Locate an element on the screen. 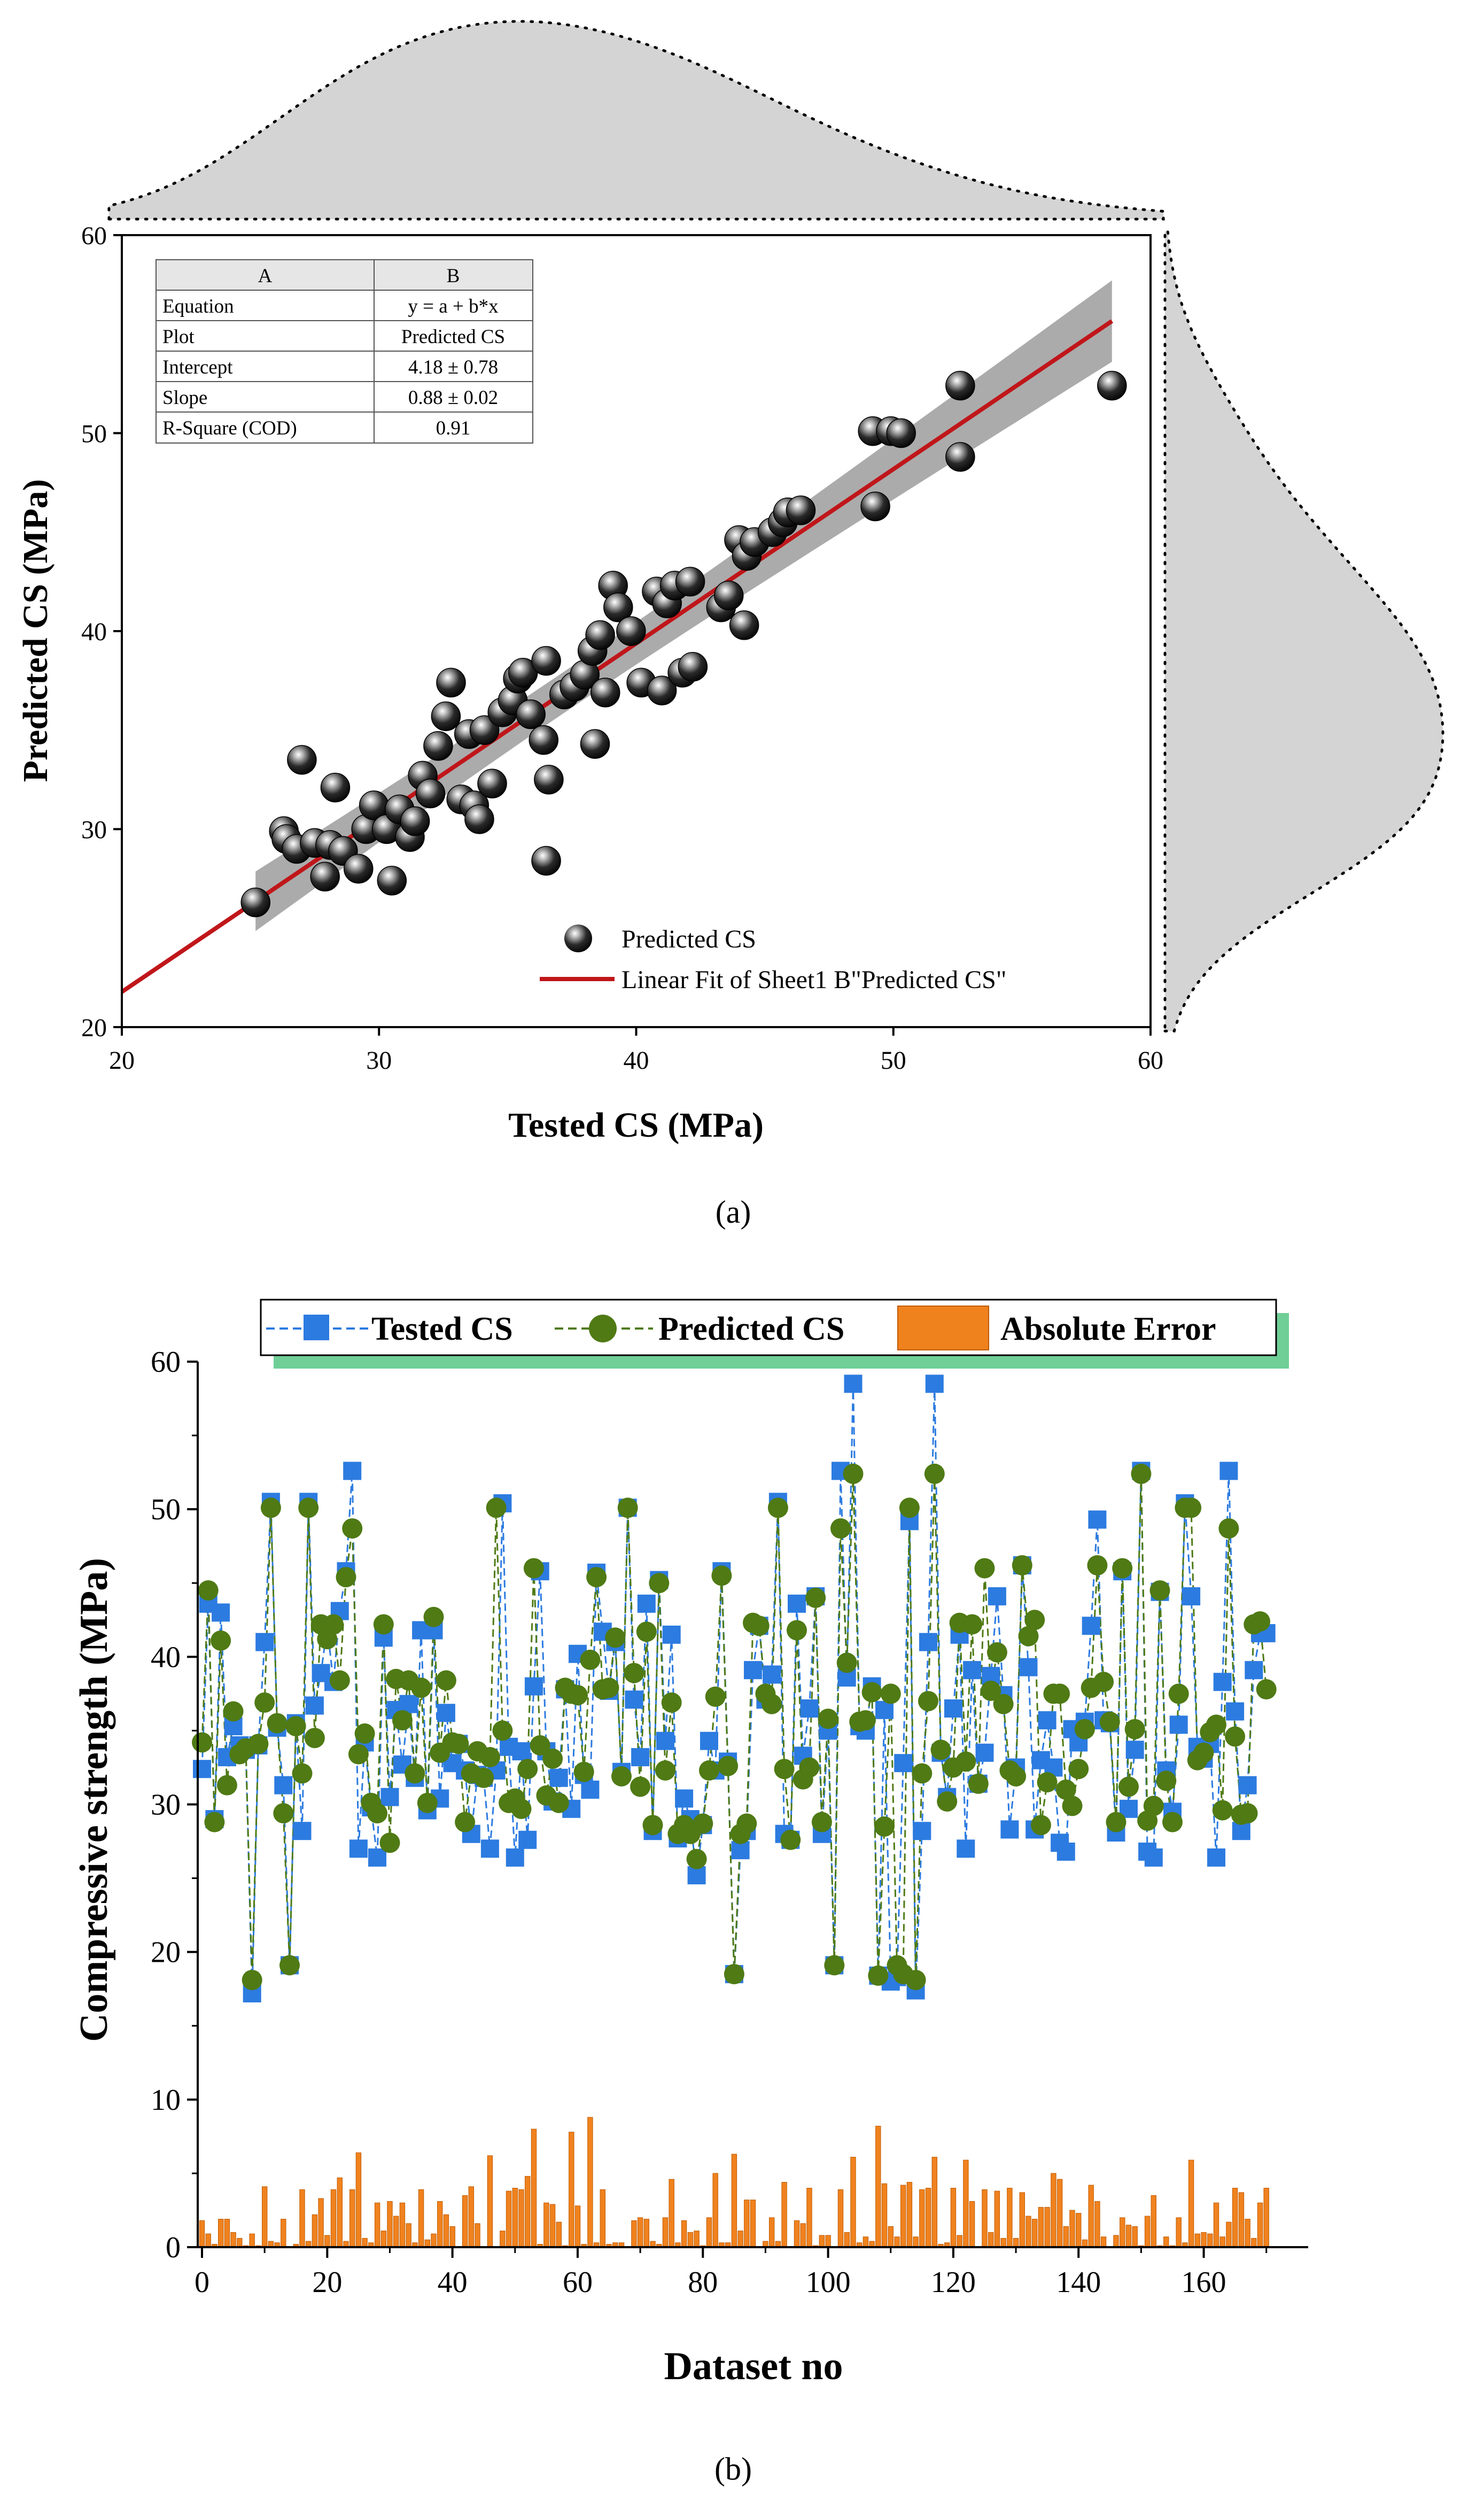 This screenshot has height=2501, width=1484. x-axis: 0 20 40 60 80 100 120 140 160 is located at coordinates (732, 2273).